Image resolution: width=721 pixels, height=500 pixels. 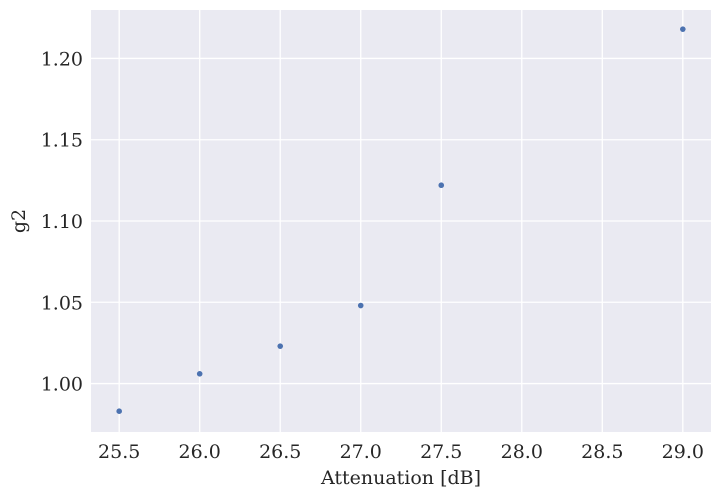 What do you see at coordinates (62, 303) in the screenshot?
I see `y-tick-label: 1.05` at bounding box center [62, 303].